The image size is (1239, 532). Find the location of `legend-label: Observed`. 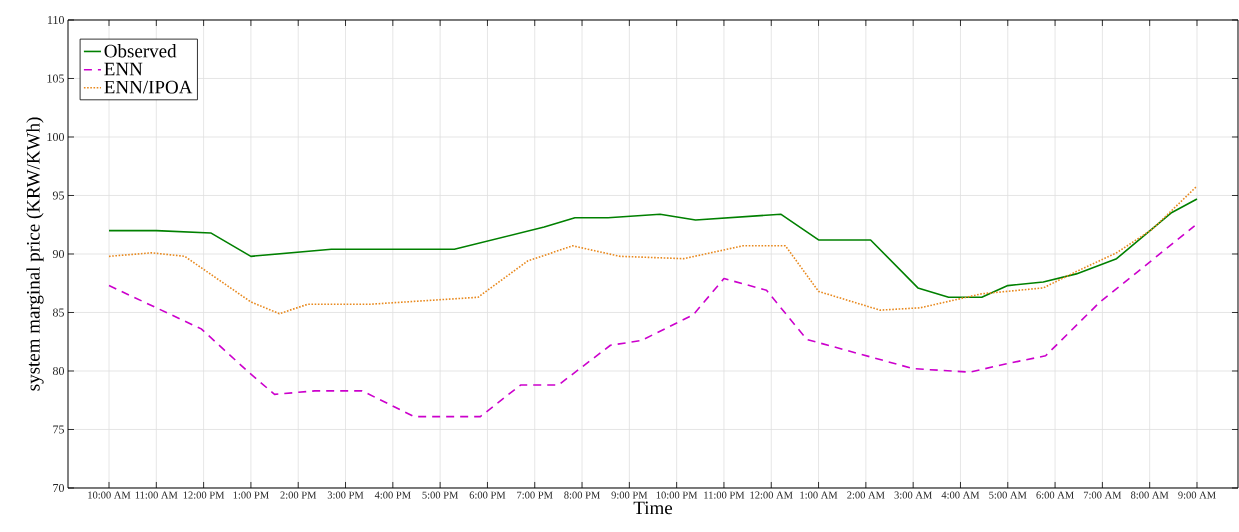

legend-label: Observed is located at coordinates (140, 51).